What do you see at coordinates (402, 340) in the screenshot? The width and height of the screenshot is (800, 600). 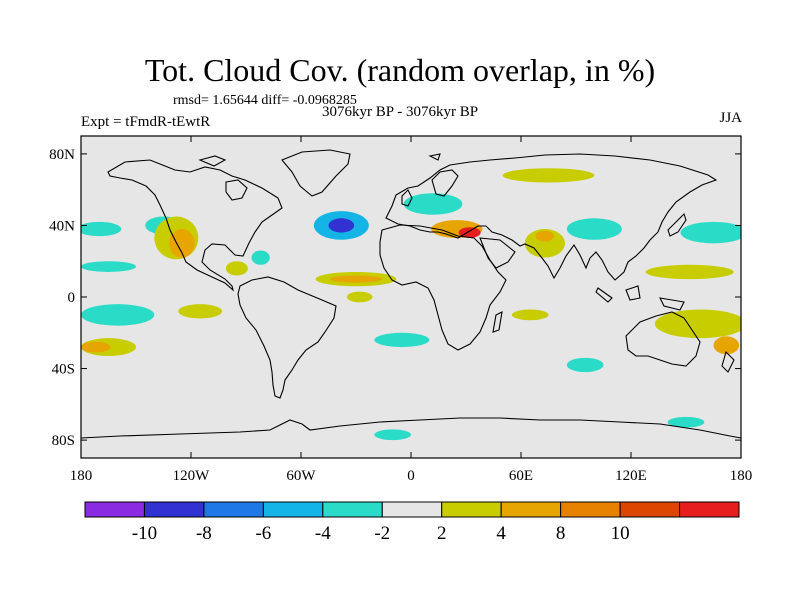 I see `anomaly-s-atlantic-low` at bounding box center [402, 340].